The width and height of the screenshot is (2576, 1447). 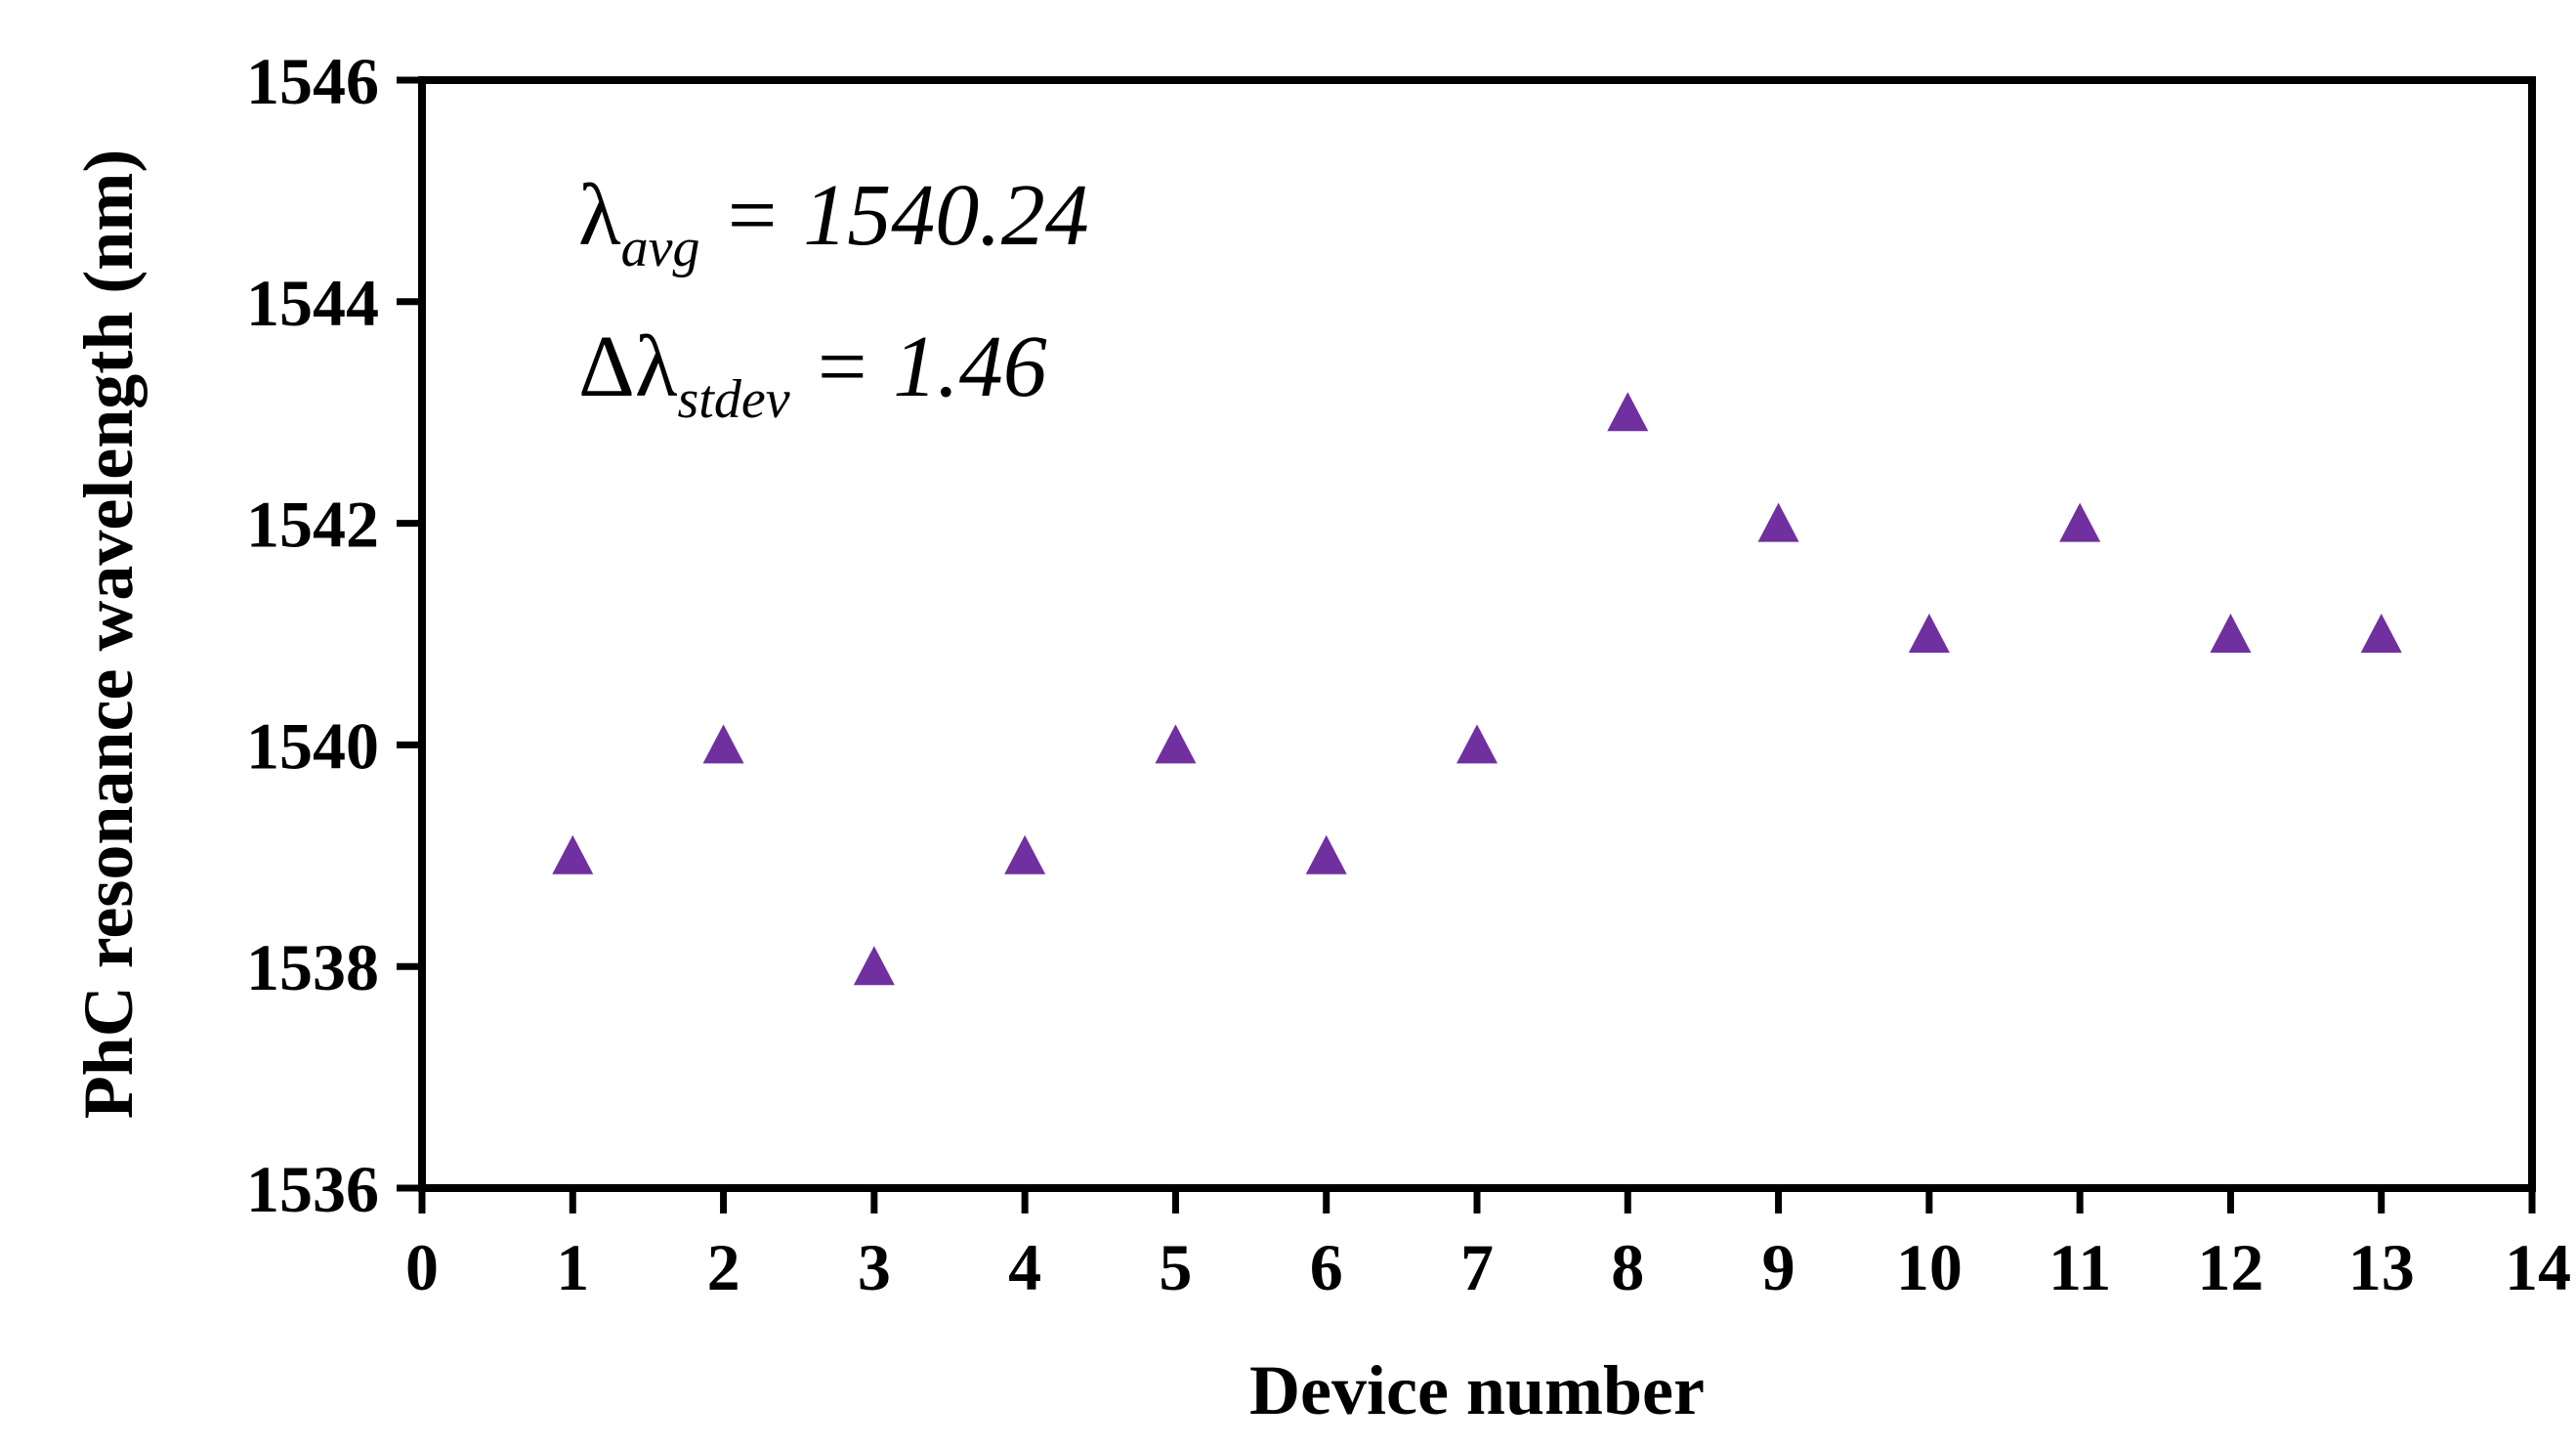 I want to click on y-tick-label: 1542, so click(x=312, y=525).